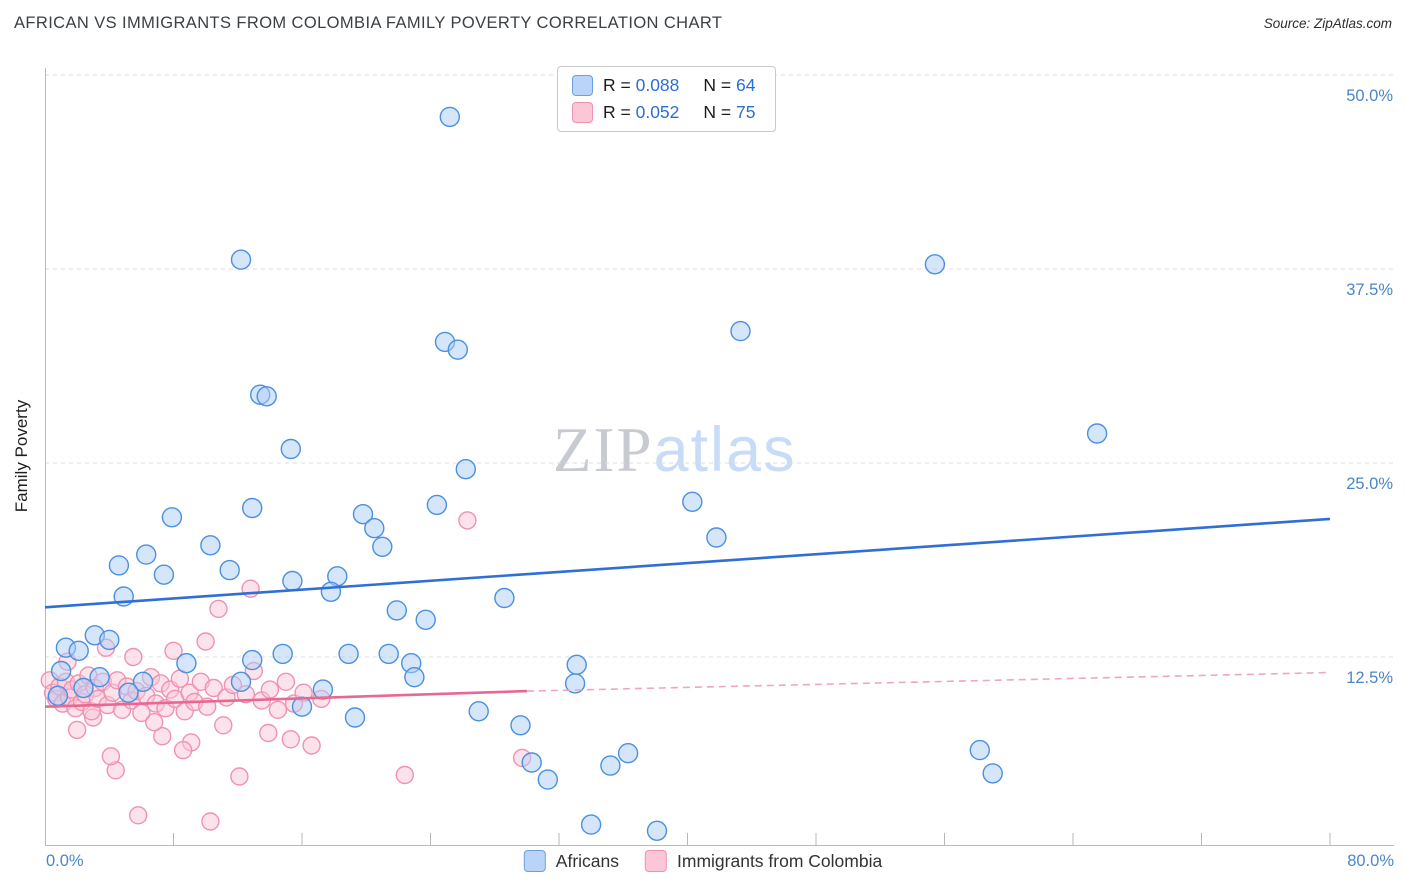  Describe the element at coordinates (21, 456) in the screenshot. I see `y-axis-label: Family Poverty` at that location.